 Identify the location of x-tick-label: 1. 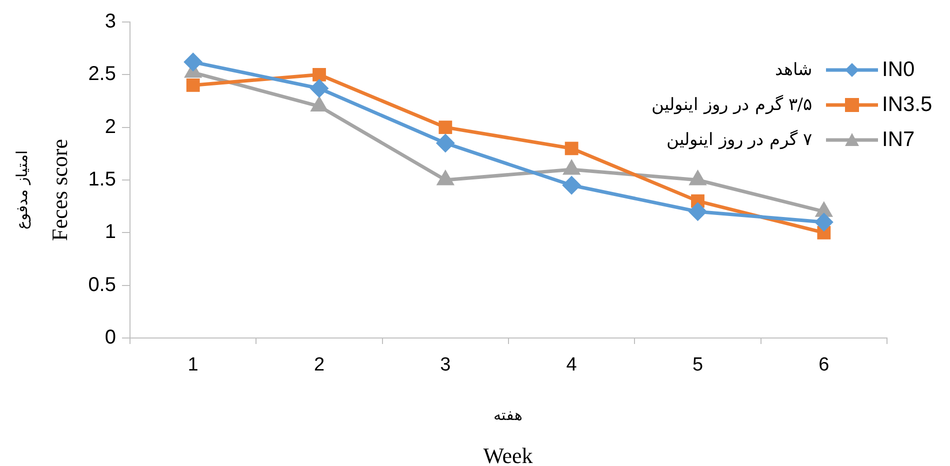
(193, 365).